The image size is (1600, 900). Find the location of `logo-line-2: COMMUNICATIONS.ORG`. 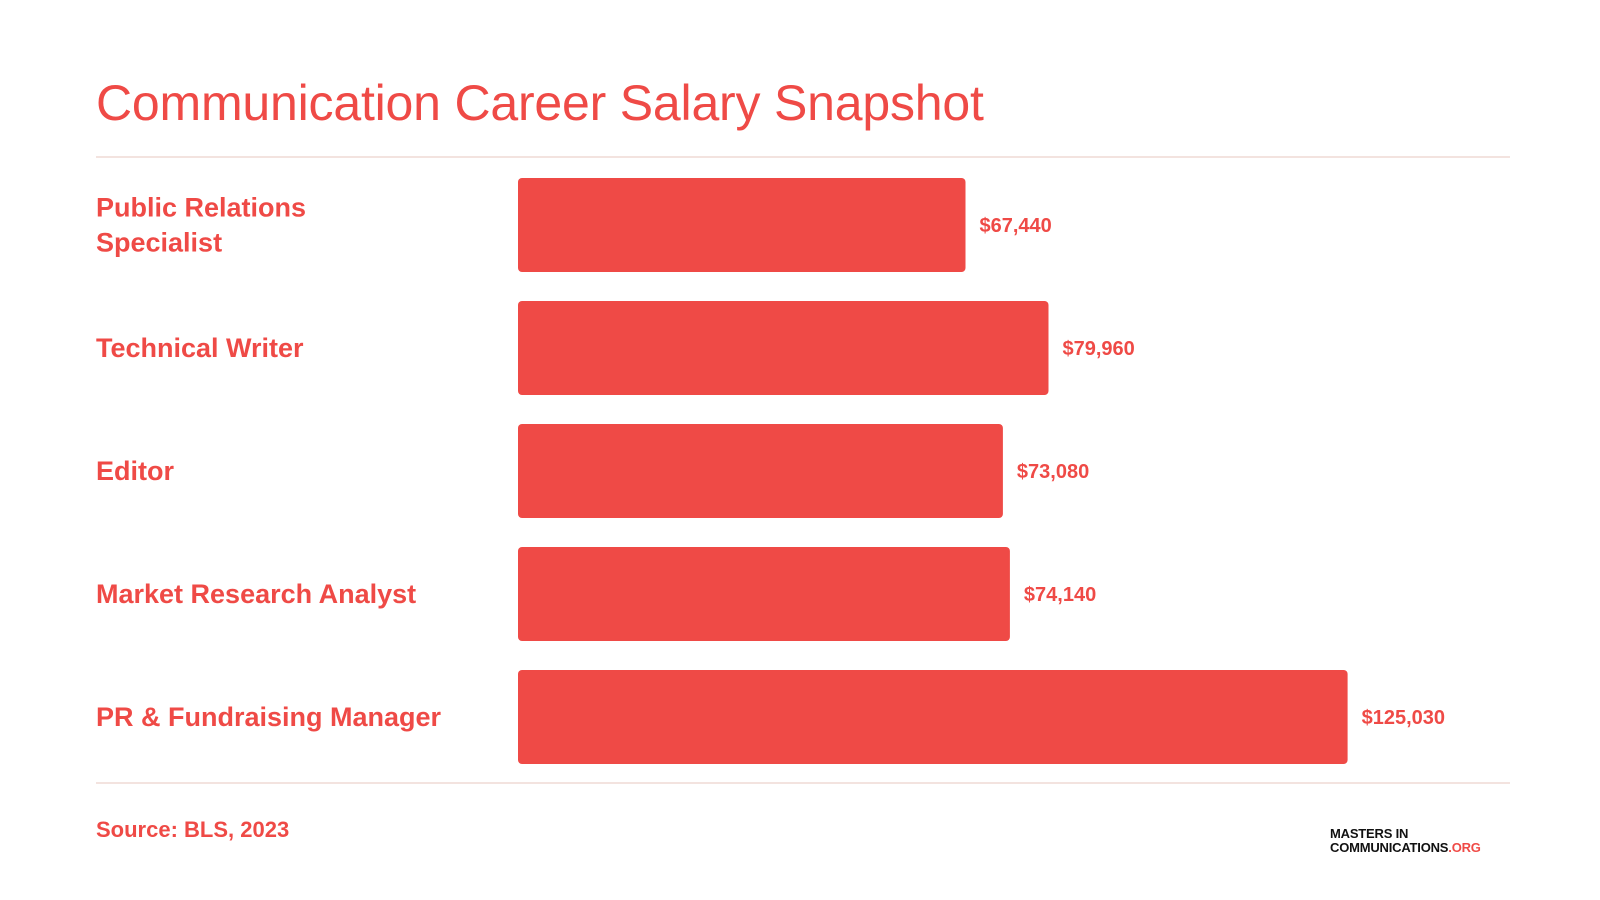

logo-line-2: COMMUNICATIONS.ORG is located at coordinates (1405, 848).